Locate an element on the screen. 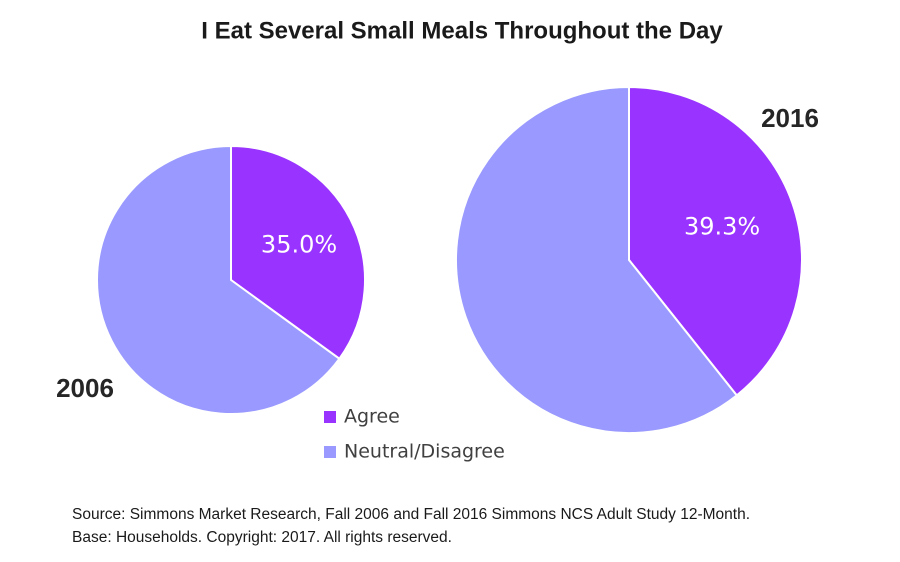  slice-label: 35.0% is located at coordinates (299, 244).